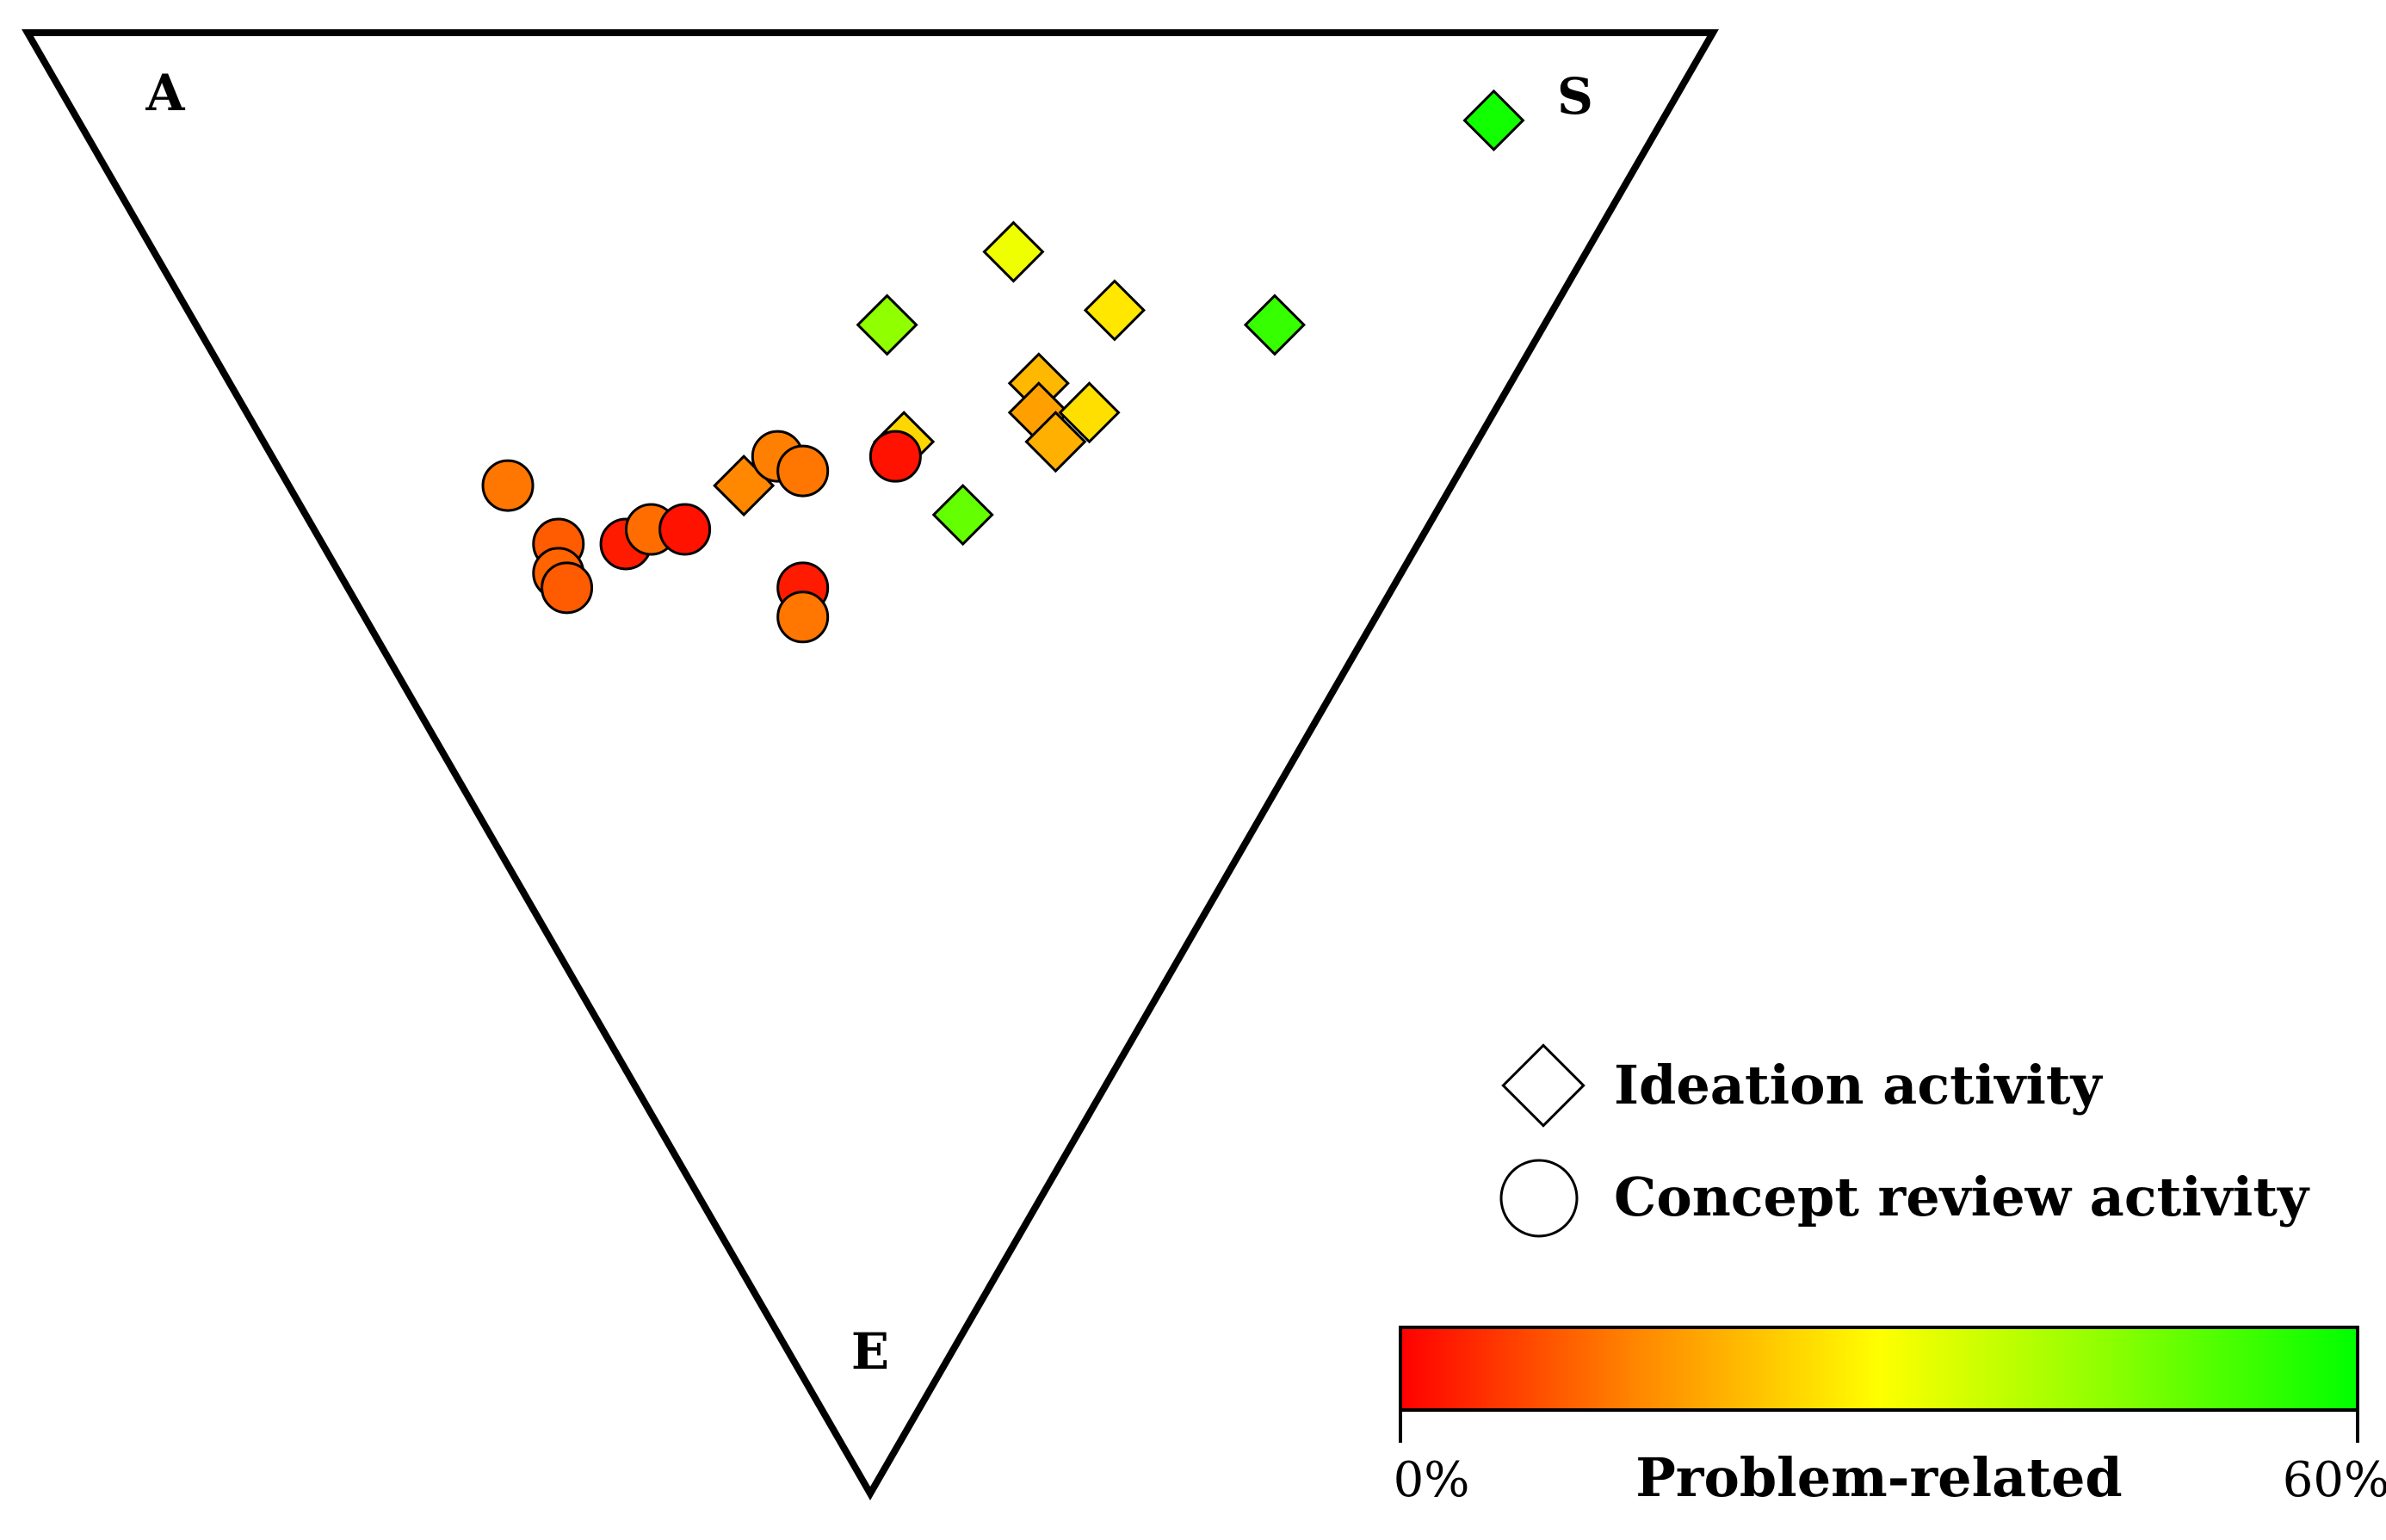 This screenshot has width=2386, height=1540. What do you see at coordinates (1879, 1477) in the screenshot?
I see `colorbar-title: Problem-related` at bounding box center [1879, 1477].